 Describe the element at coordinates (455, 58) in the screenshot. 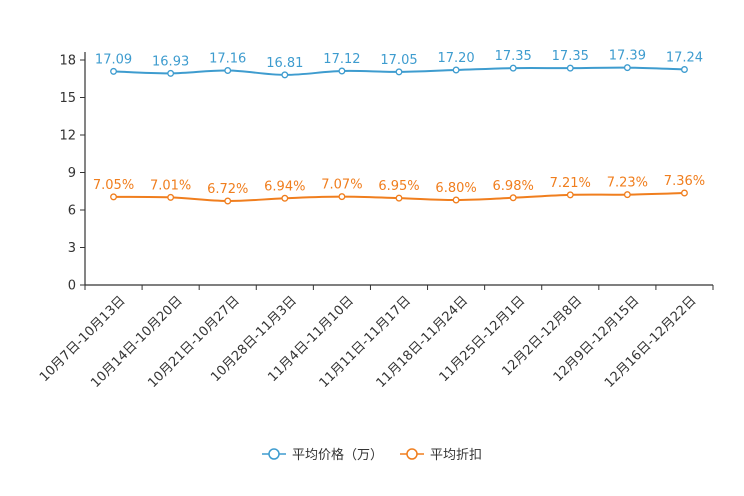

I see `data-label: 17.20` at that location.